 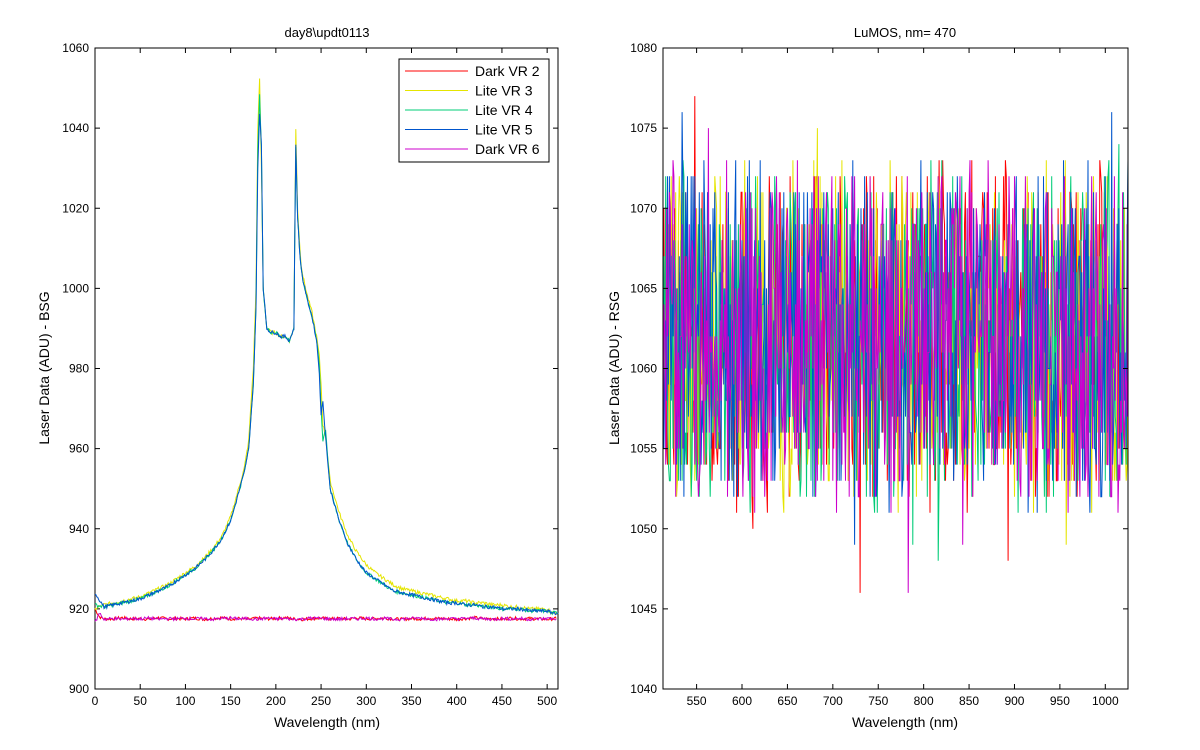 I want to click on left-x-tick-label: 400, so click(x=457, y=701).